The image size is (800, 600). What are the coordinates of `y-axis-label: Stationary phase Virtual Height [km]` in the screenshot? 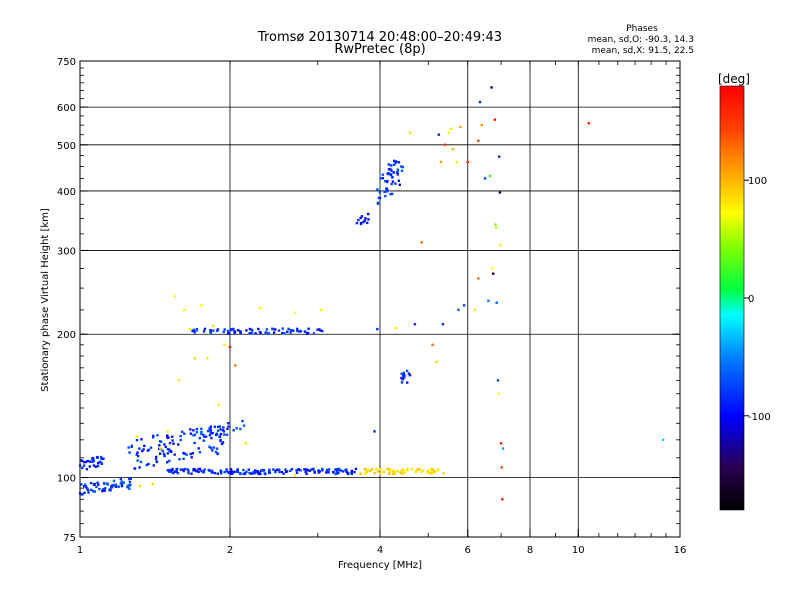 It's located at (45, 300).